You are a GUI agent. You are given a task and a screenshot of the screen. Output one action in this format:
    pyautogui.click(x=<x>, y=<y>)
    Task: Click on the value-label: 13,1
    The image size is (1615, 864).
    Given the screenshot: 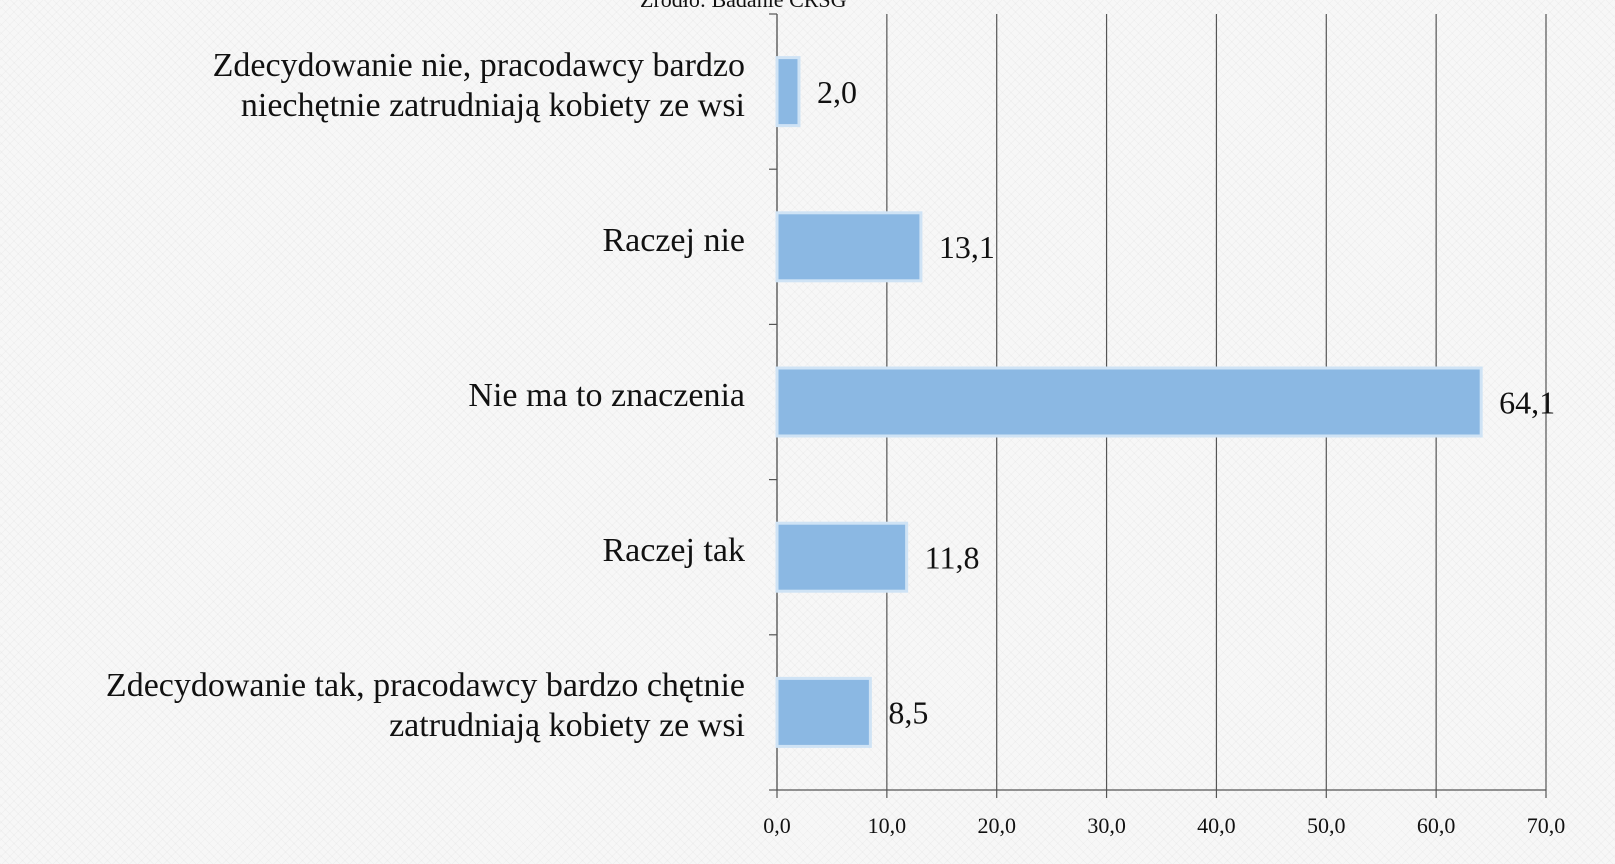 What is the action you would take?
    pyautogui.click(x=967, y=247)
    